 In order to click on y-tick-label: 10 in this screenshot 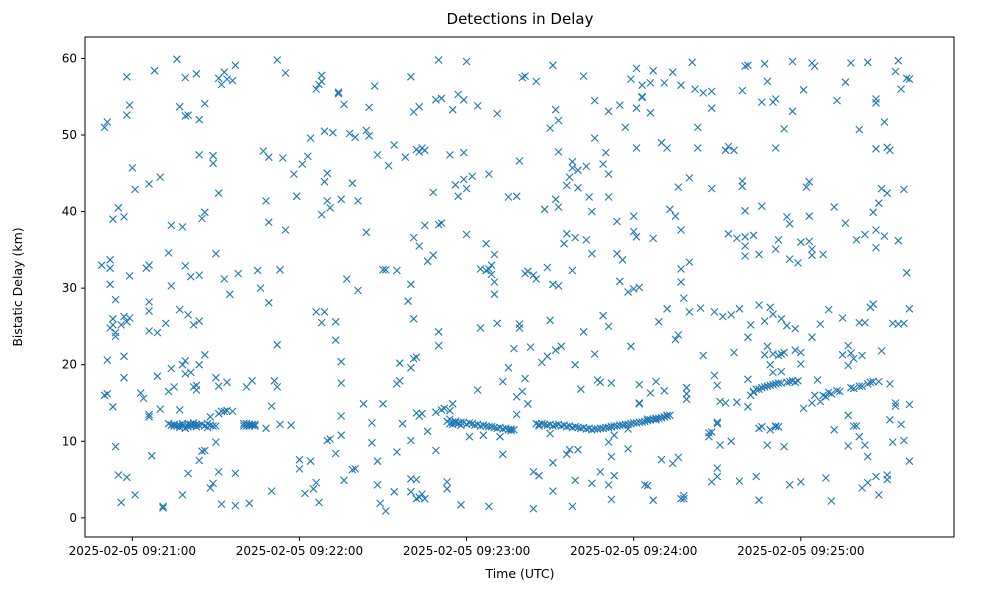, I will do `click(69, 441)`.